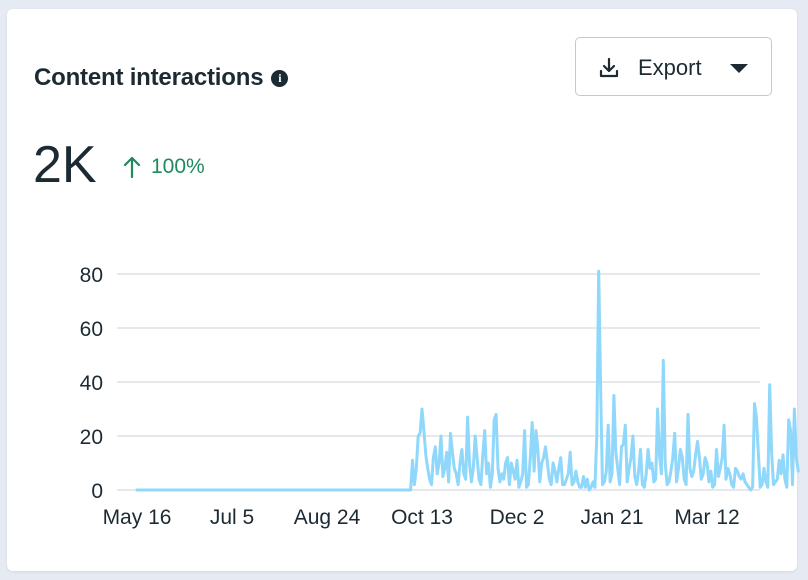  Describe the element at coordinates (149, 77) in the screenshot. I see `card-title: Content interactions` at that location.